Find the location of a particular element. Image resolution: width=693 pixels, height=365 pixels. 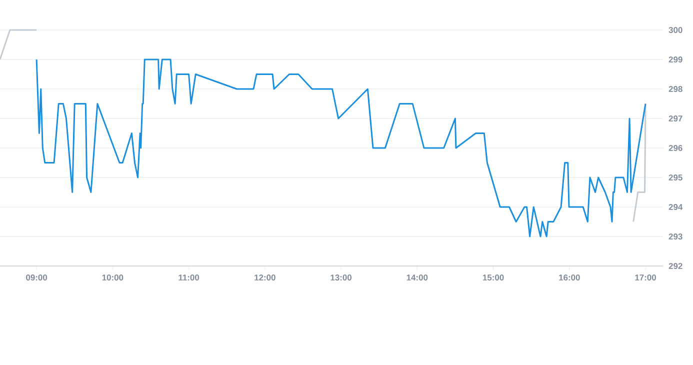

y-tick-label: 300 is located at coordinates (675, 30).